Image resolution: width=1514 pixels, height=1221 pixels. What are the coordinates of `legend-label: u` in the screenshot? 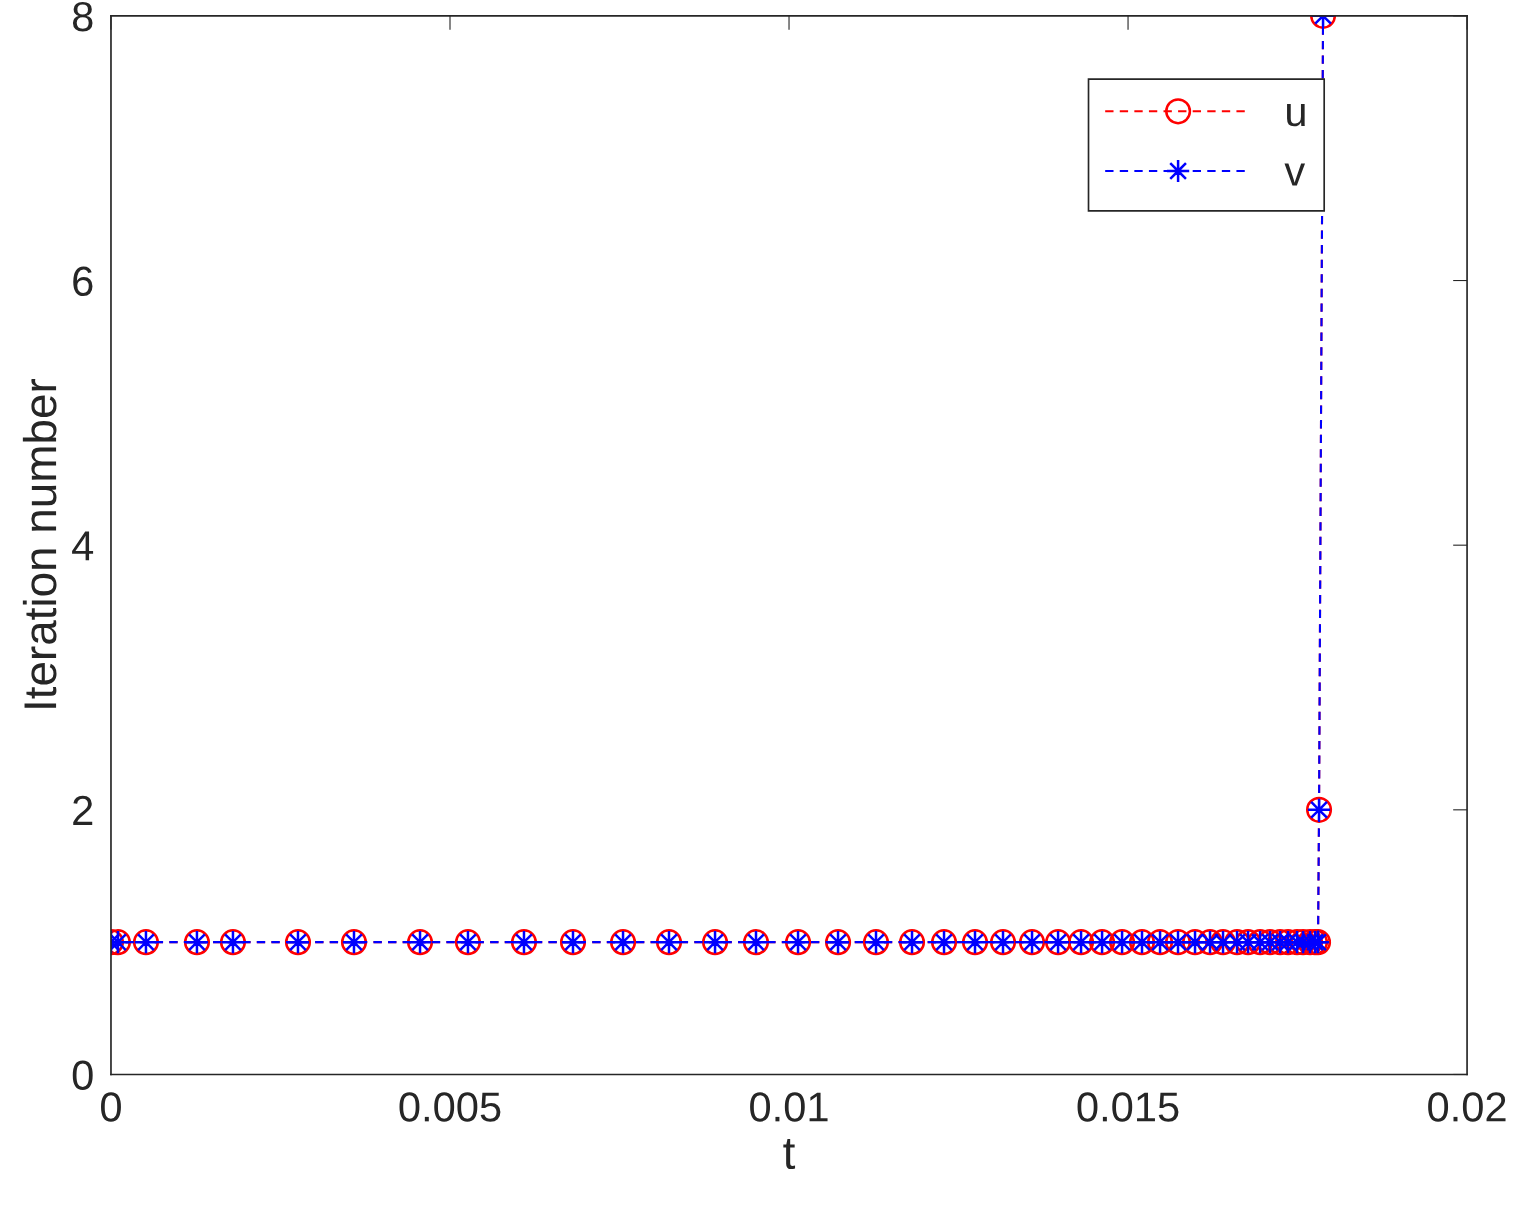 It's located at (1296, 115).